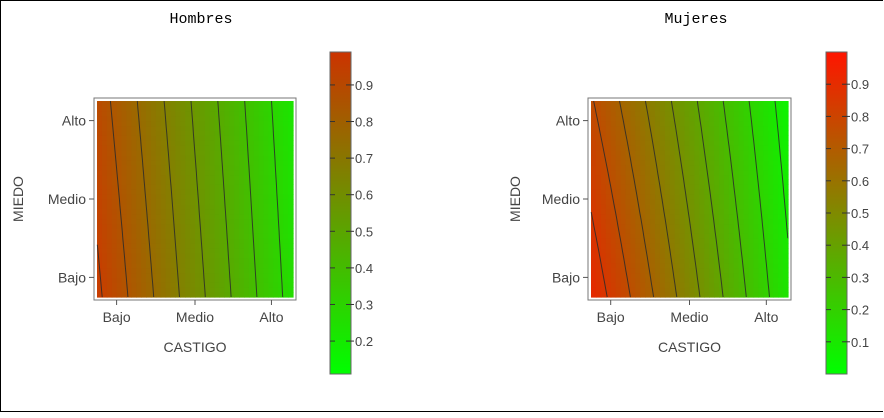 Image resolution: width=884 pixels, height=418 pixels. What do you see at coordinates (200, 19) in the screenshot?
I see `chart-title: Hombres` at bounding box center [200, 19].